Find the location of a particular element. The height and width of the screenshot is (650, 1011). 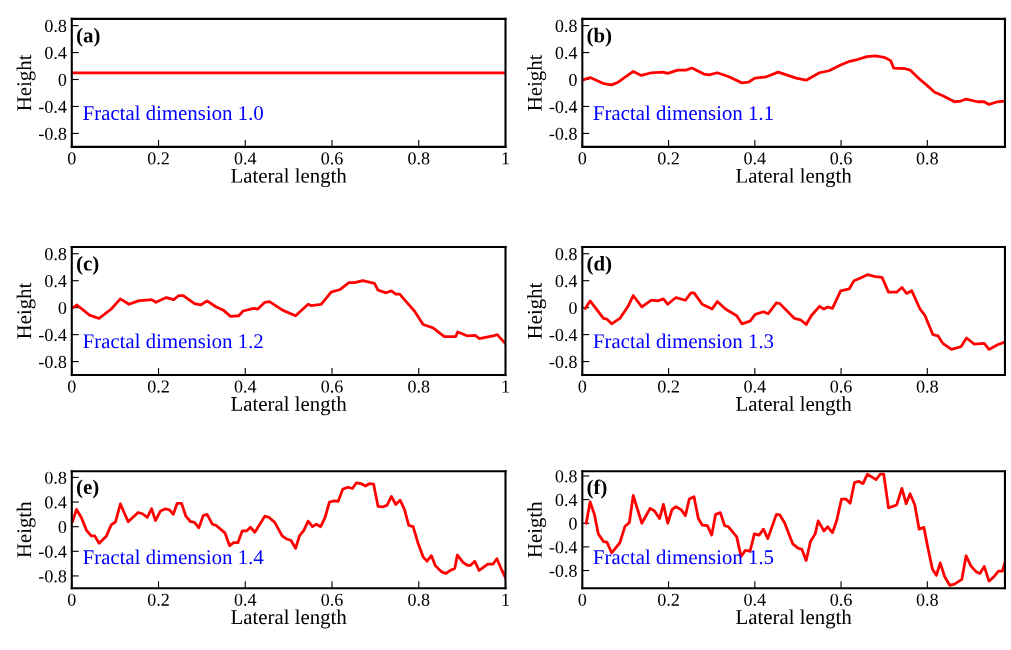

annotation: (e) is located at coordinates (88, 489).